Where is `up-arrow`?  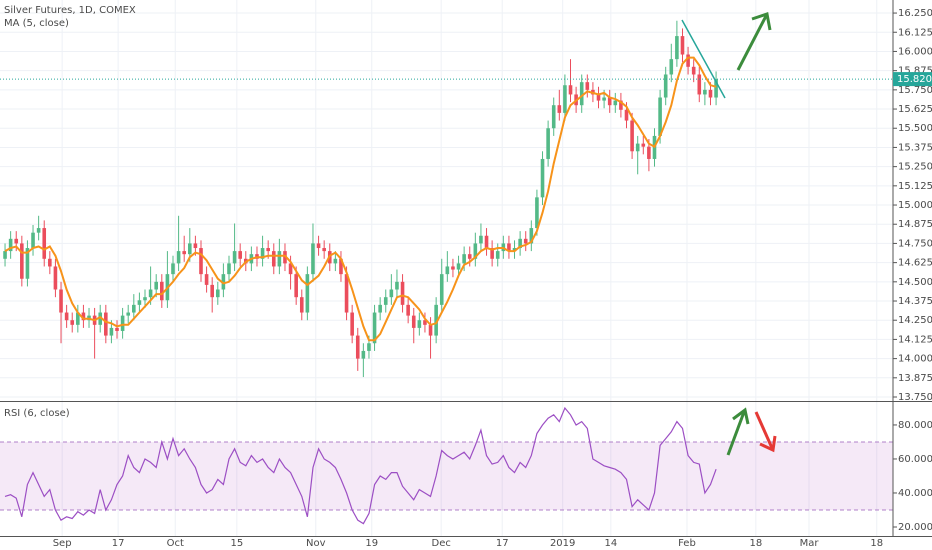 up-arrow is located at coordinates (754, 41).